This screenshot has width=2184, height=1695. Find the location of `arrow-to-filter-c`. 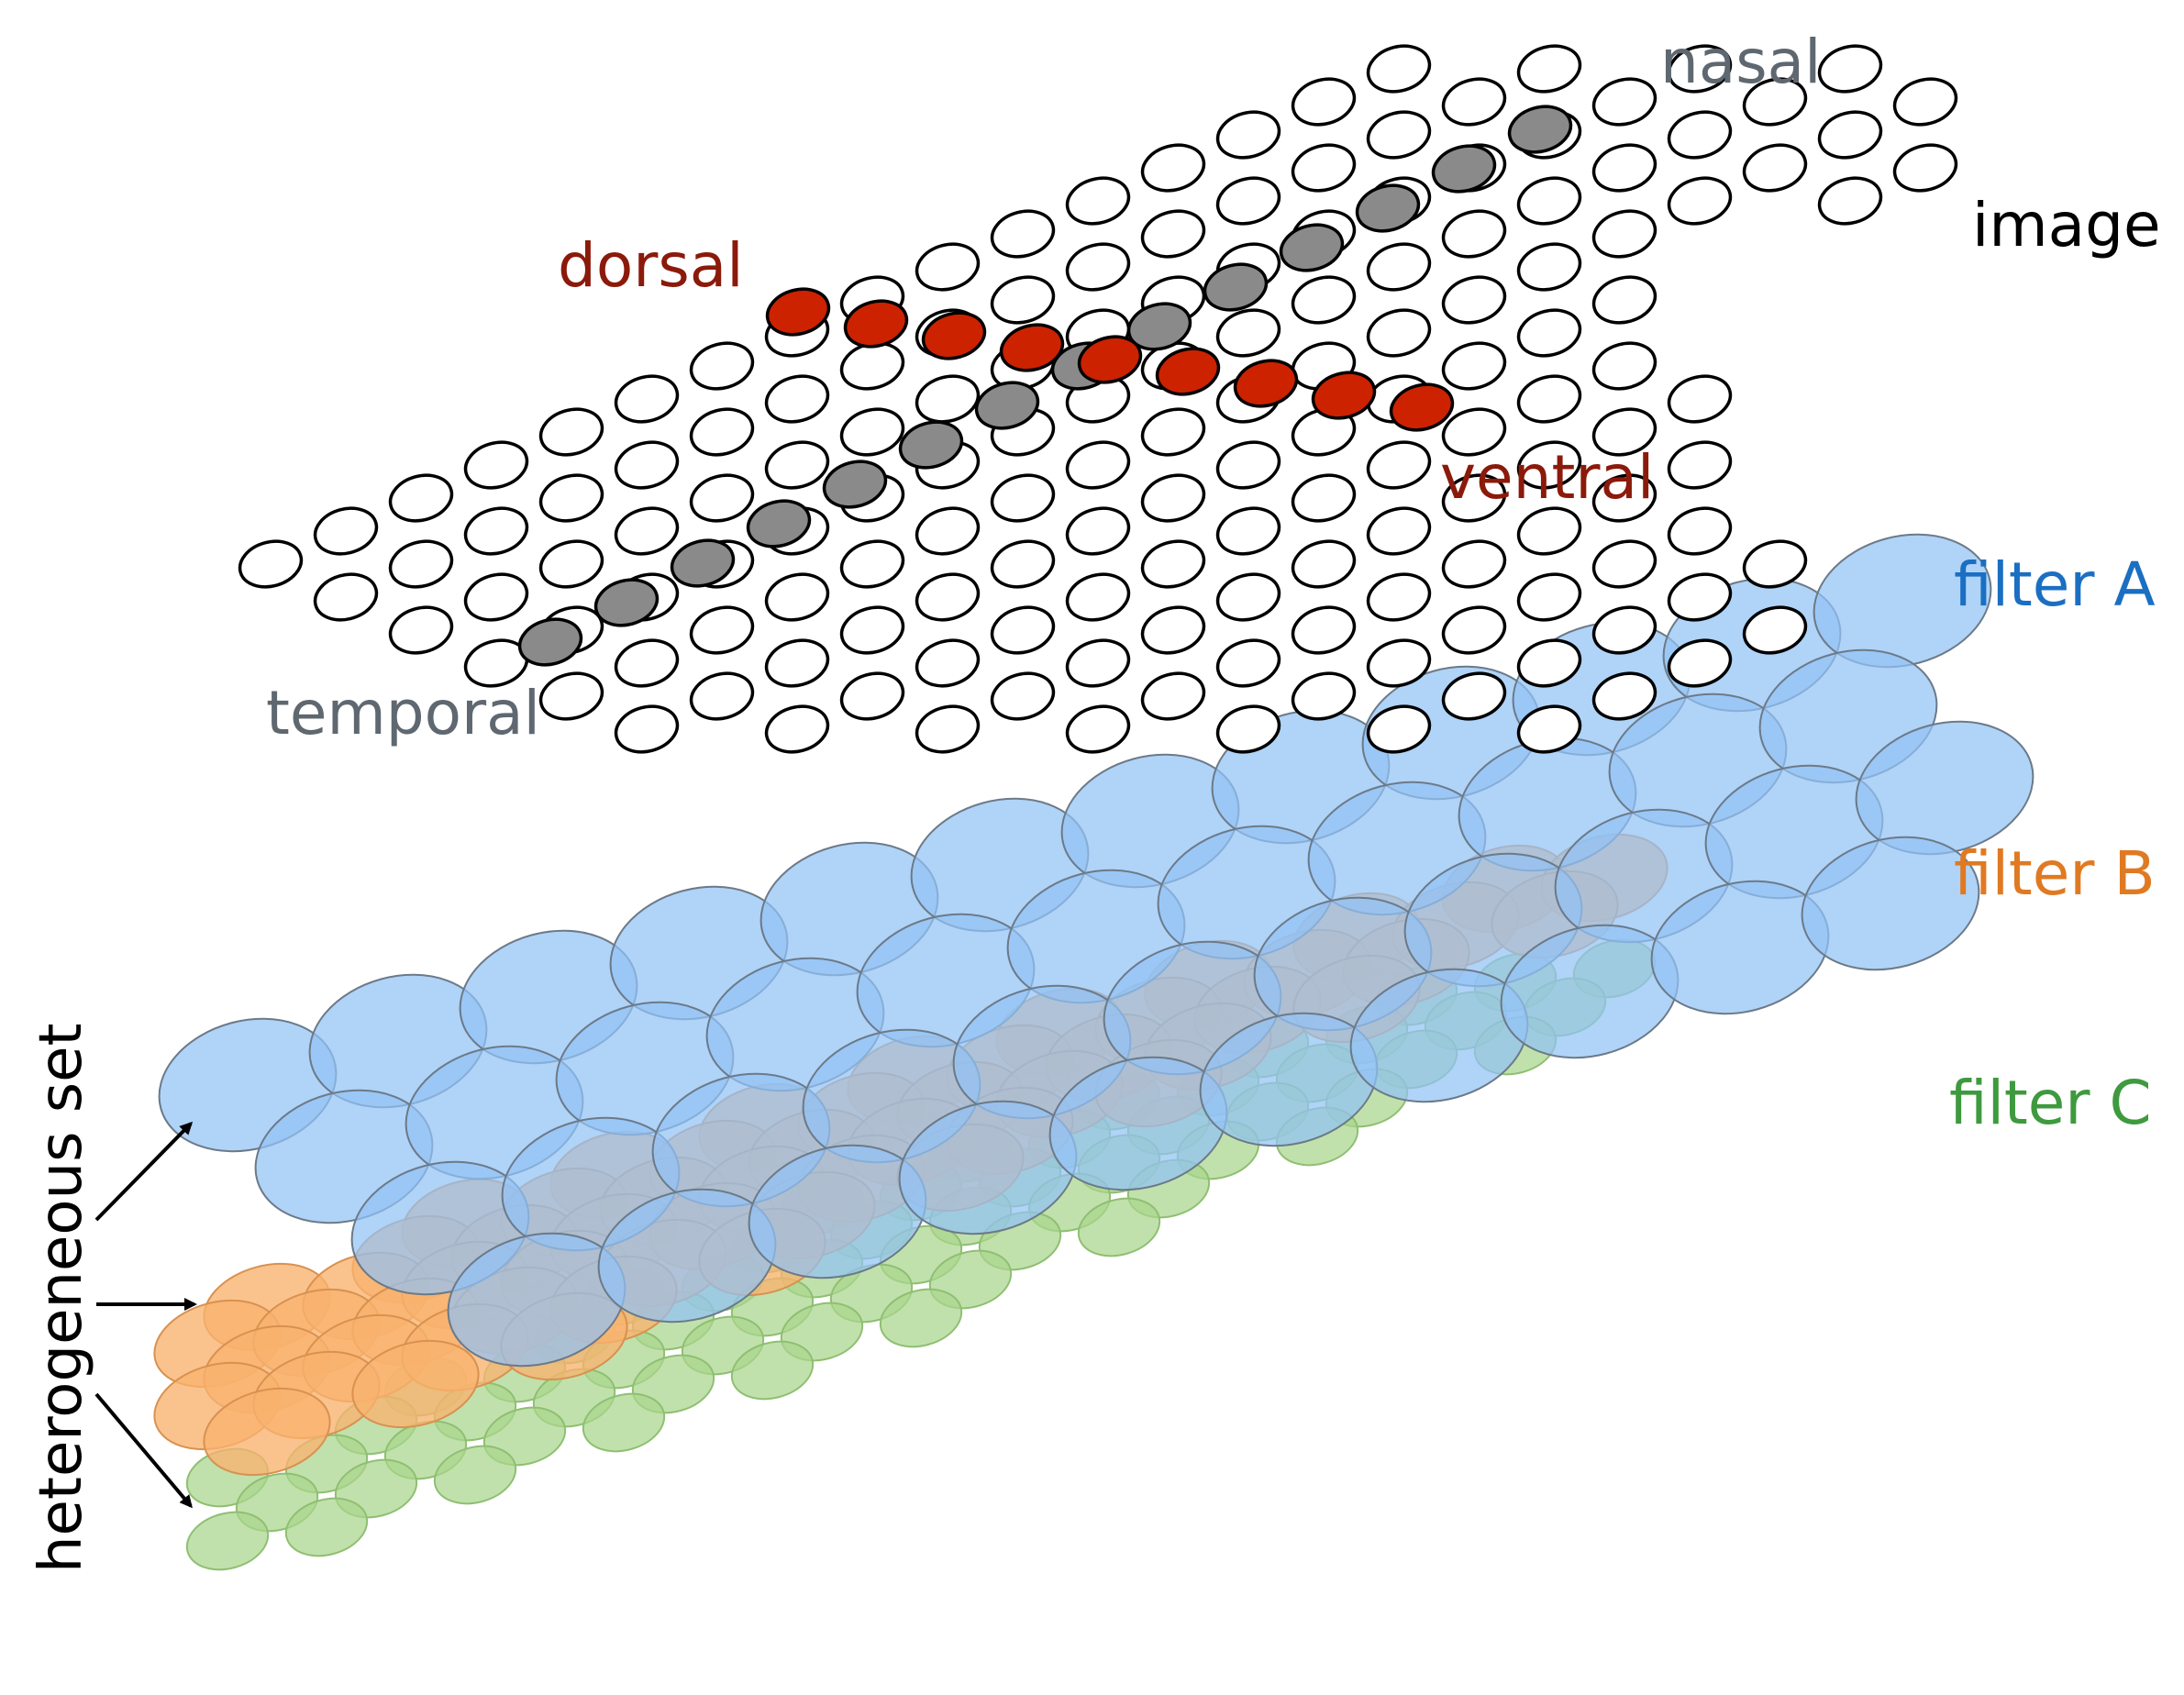

arrow-to-filter-c is located at coordinates (143, 1451).